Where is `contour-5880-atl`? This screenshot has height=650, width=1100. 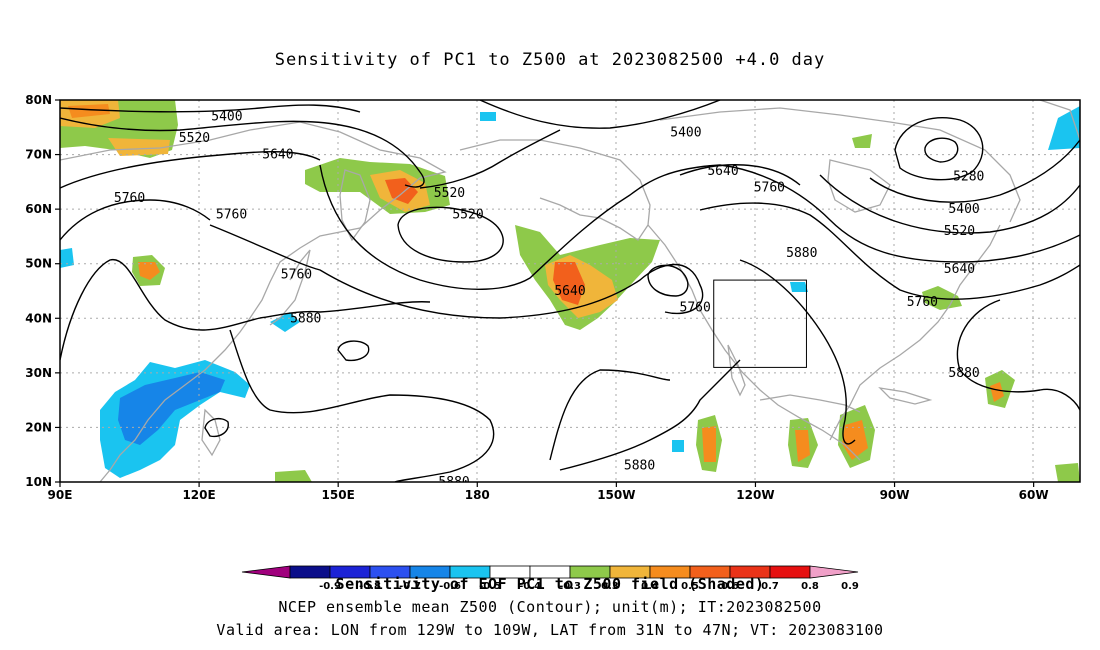 contour-5880-atl is located at coordinates (1018, 355).